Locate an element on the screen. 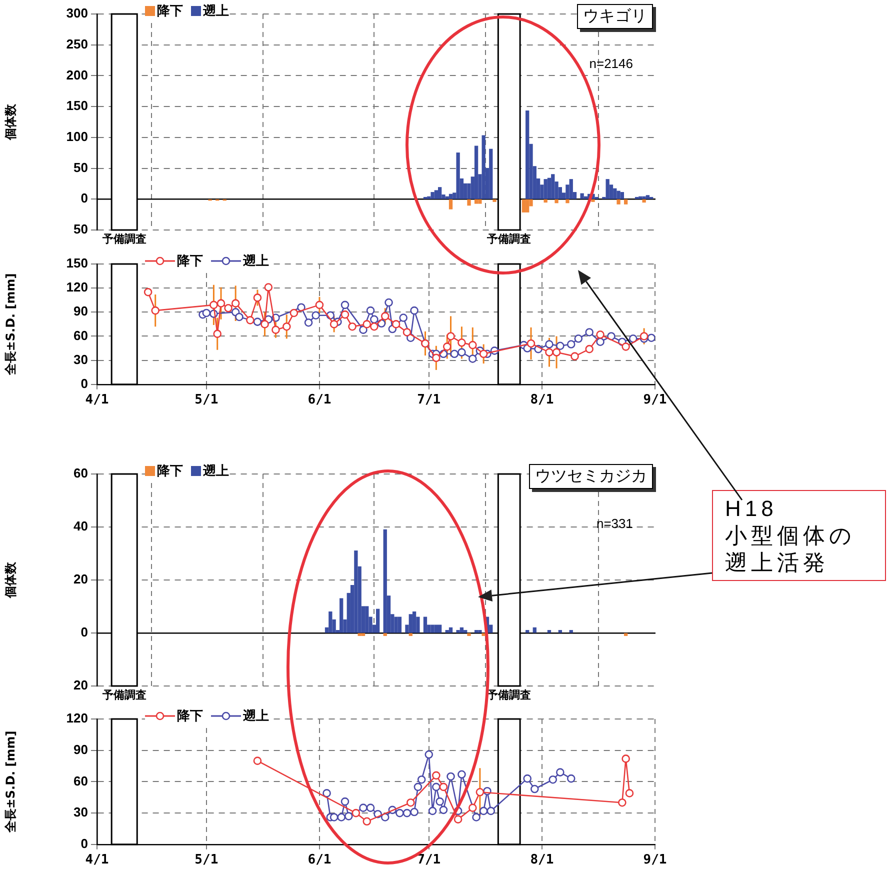  annotation: n=331 is located at coordinates (614, 523).